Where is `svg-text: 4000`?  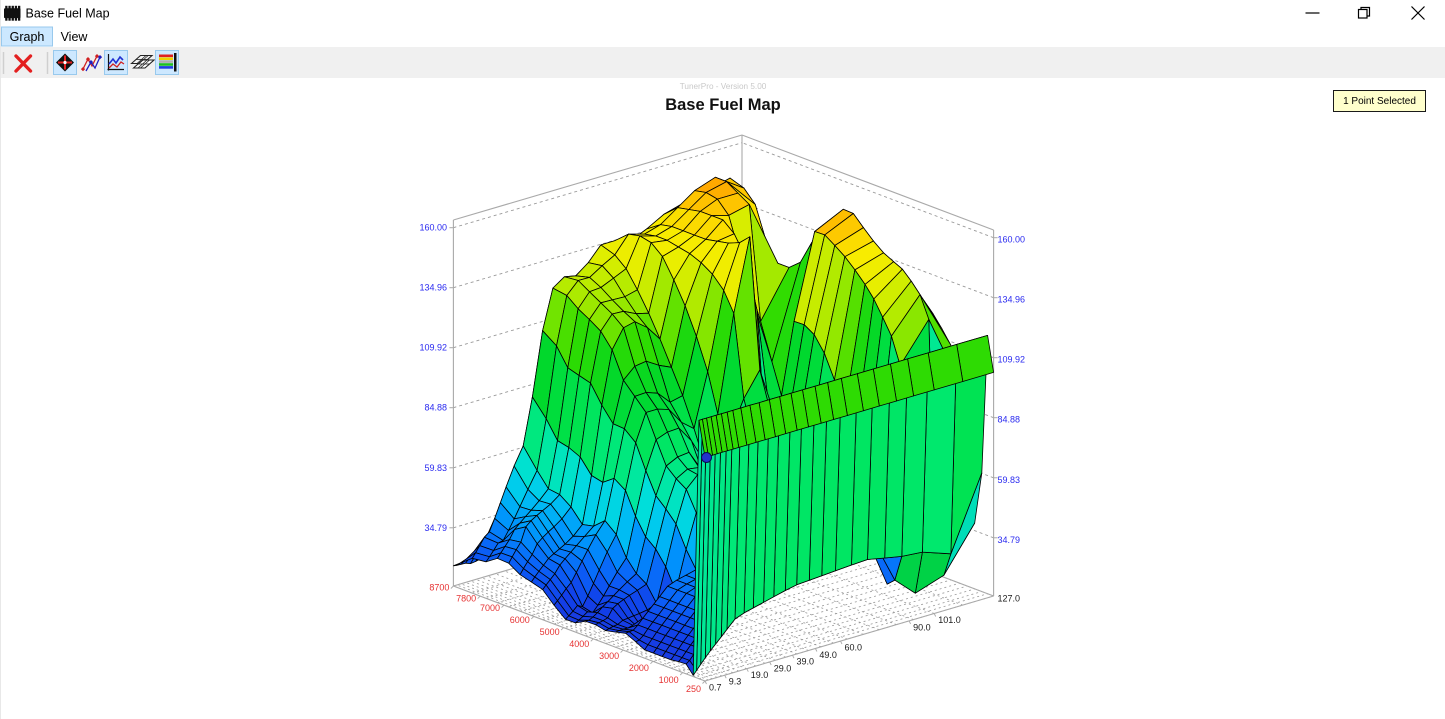
svg-text: 4000 is located at coordinates (579, 644).